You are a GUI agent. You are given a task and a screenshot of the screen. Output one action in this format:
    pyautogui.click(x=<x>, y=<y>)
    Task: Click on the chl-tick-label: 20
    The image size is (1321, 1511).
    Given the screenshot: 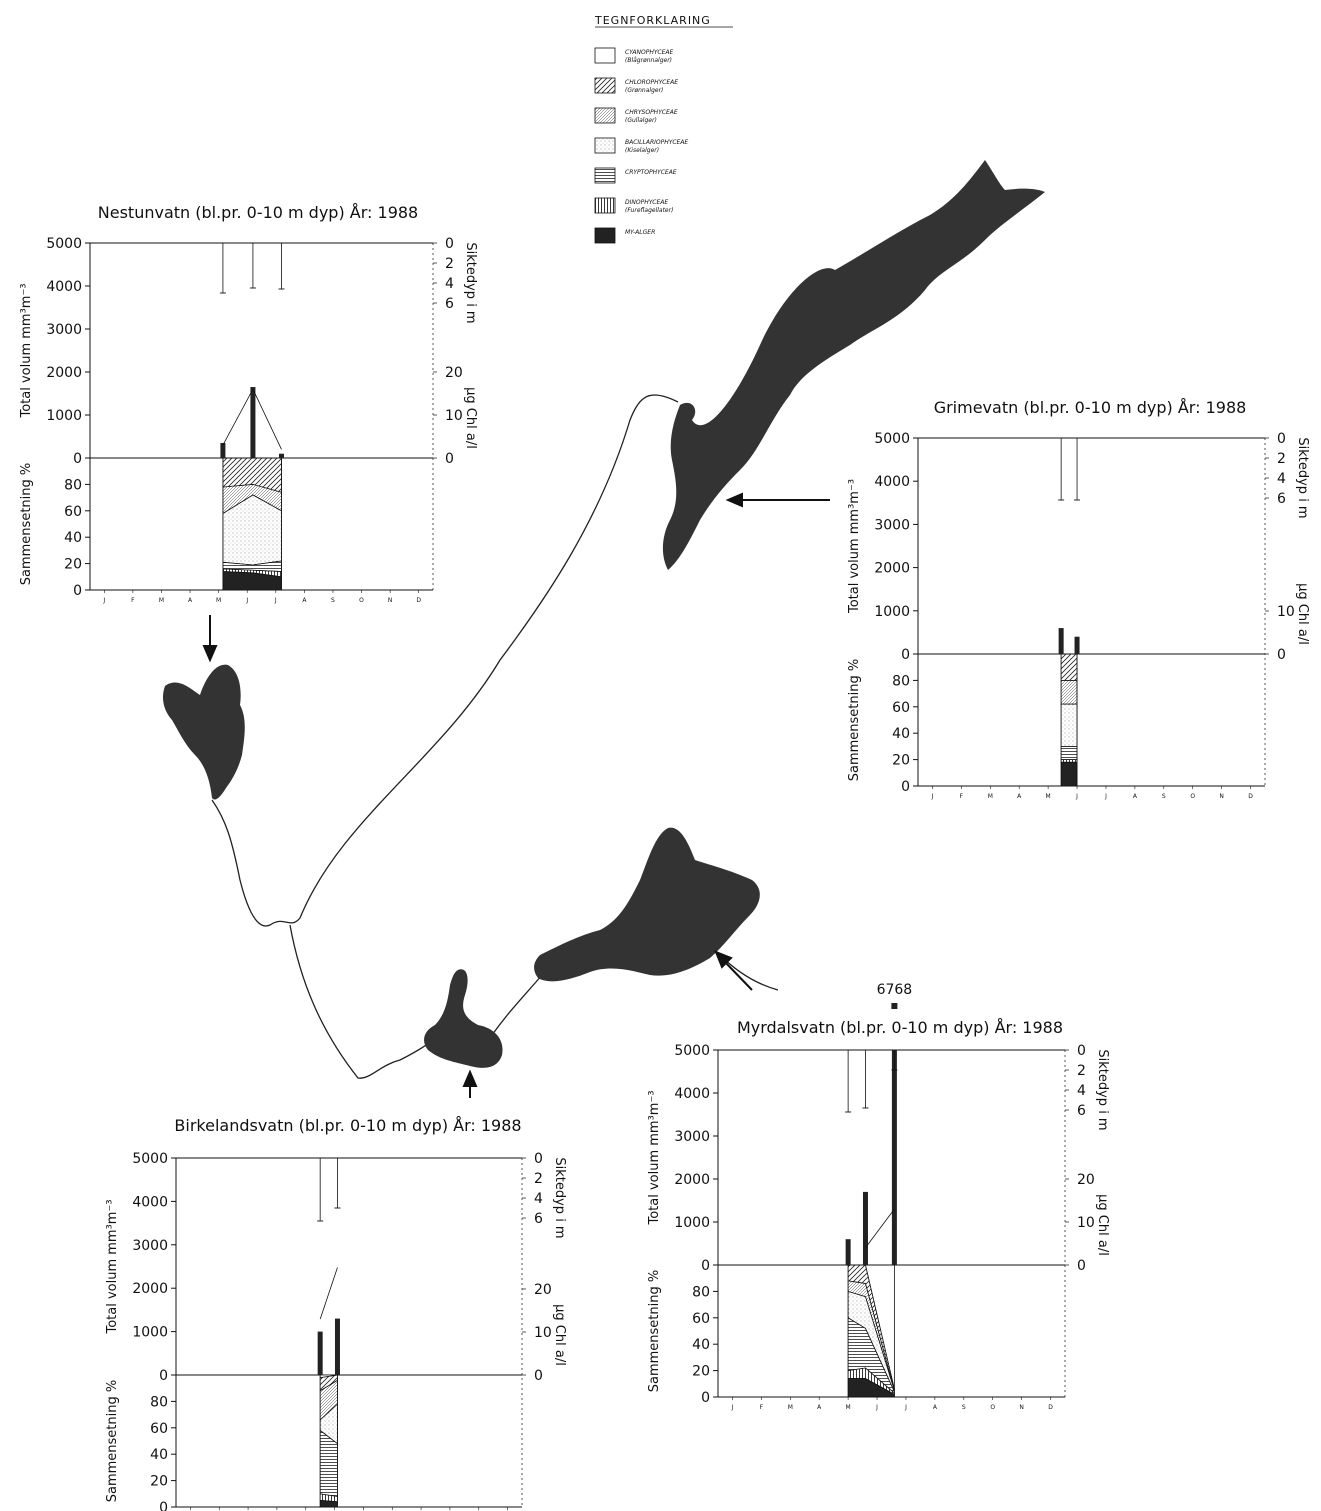 What is the action you would take?
    pyautogui.click(x=454, y=373)
    